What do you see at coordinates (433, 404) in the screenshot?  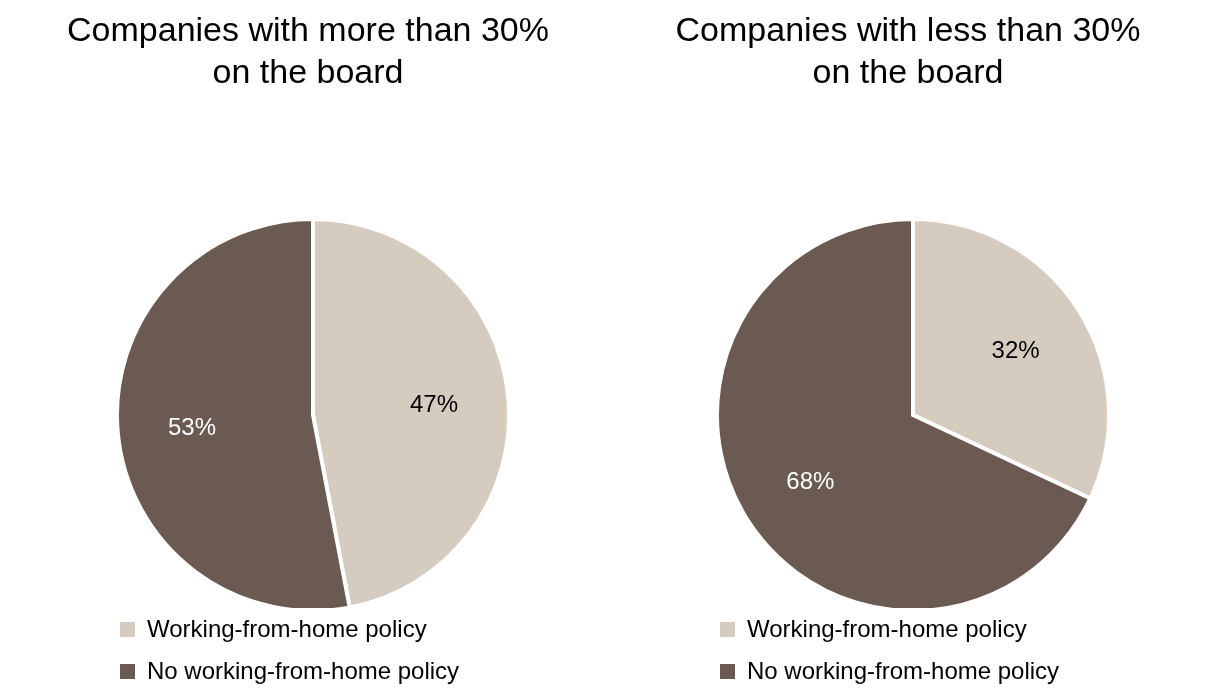 I see `data-label: 47%` at bounding box center [433, 404].